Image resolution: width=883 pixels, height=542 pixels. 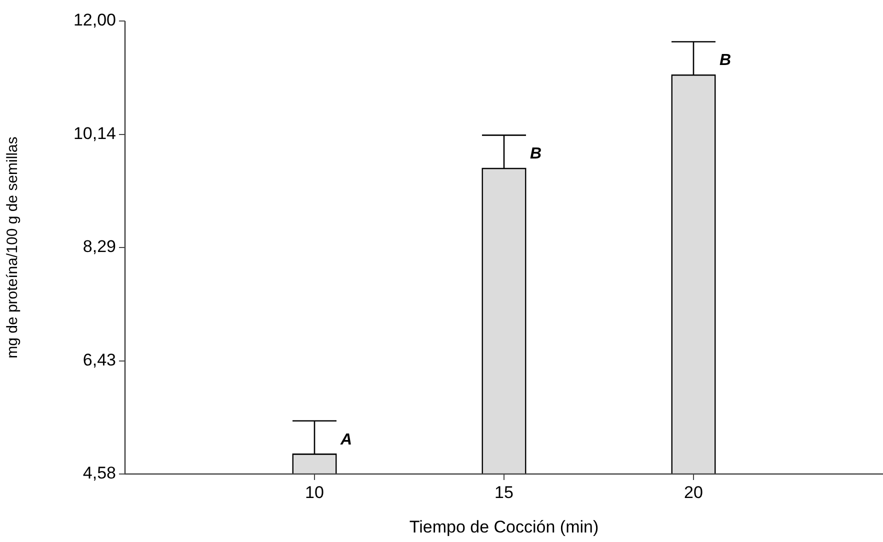 What do you see at coordinates (693, 492) in the screenshot?
I see `x-tick-label: 20` at bounding box center [693, 492].